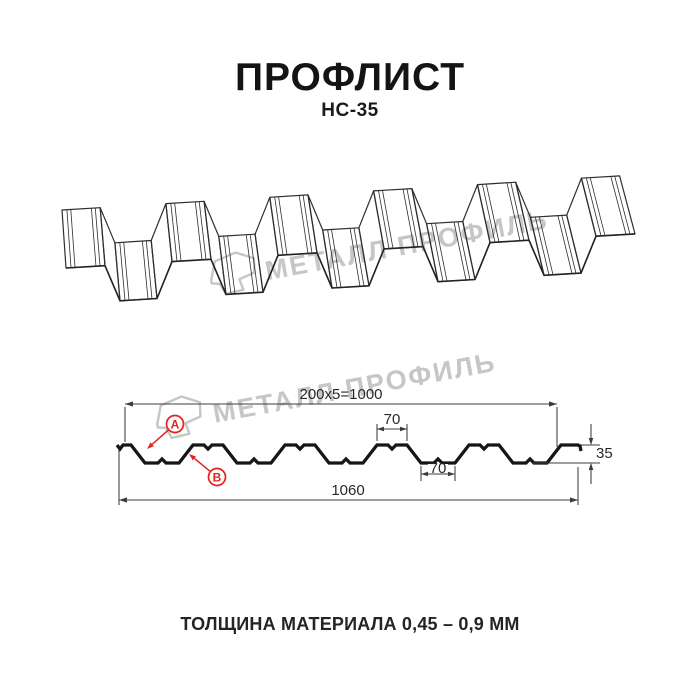  I want to click on dim-height-label: 35, so click(604, 453).